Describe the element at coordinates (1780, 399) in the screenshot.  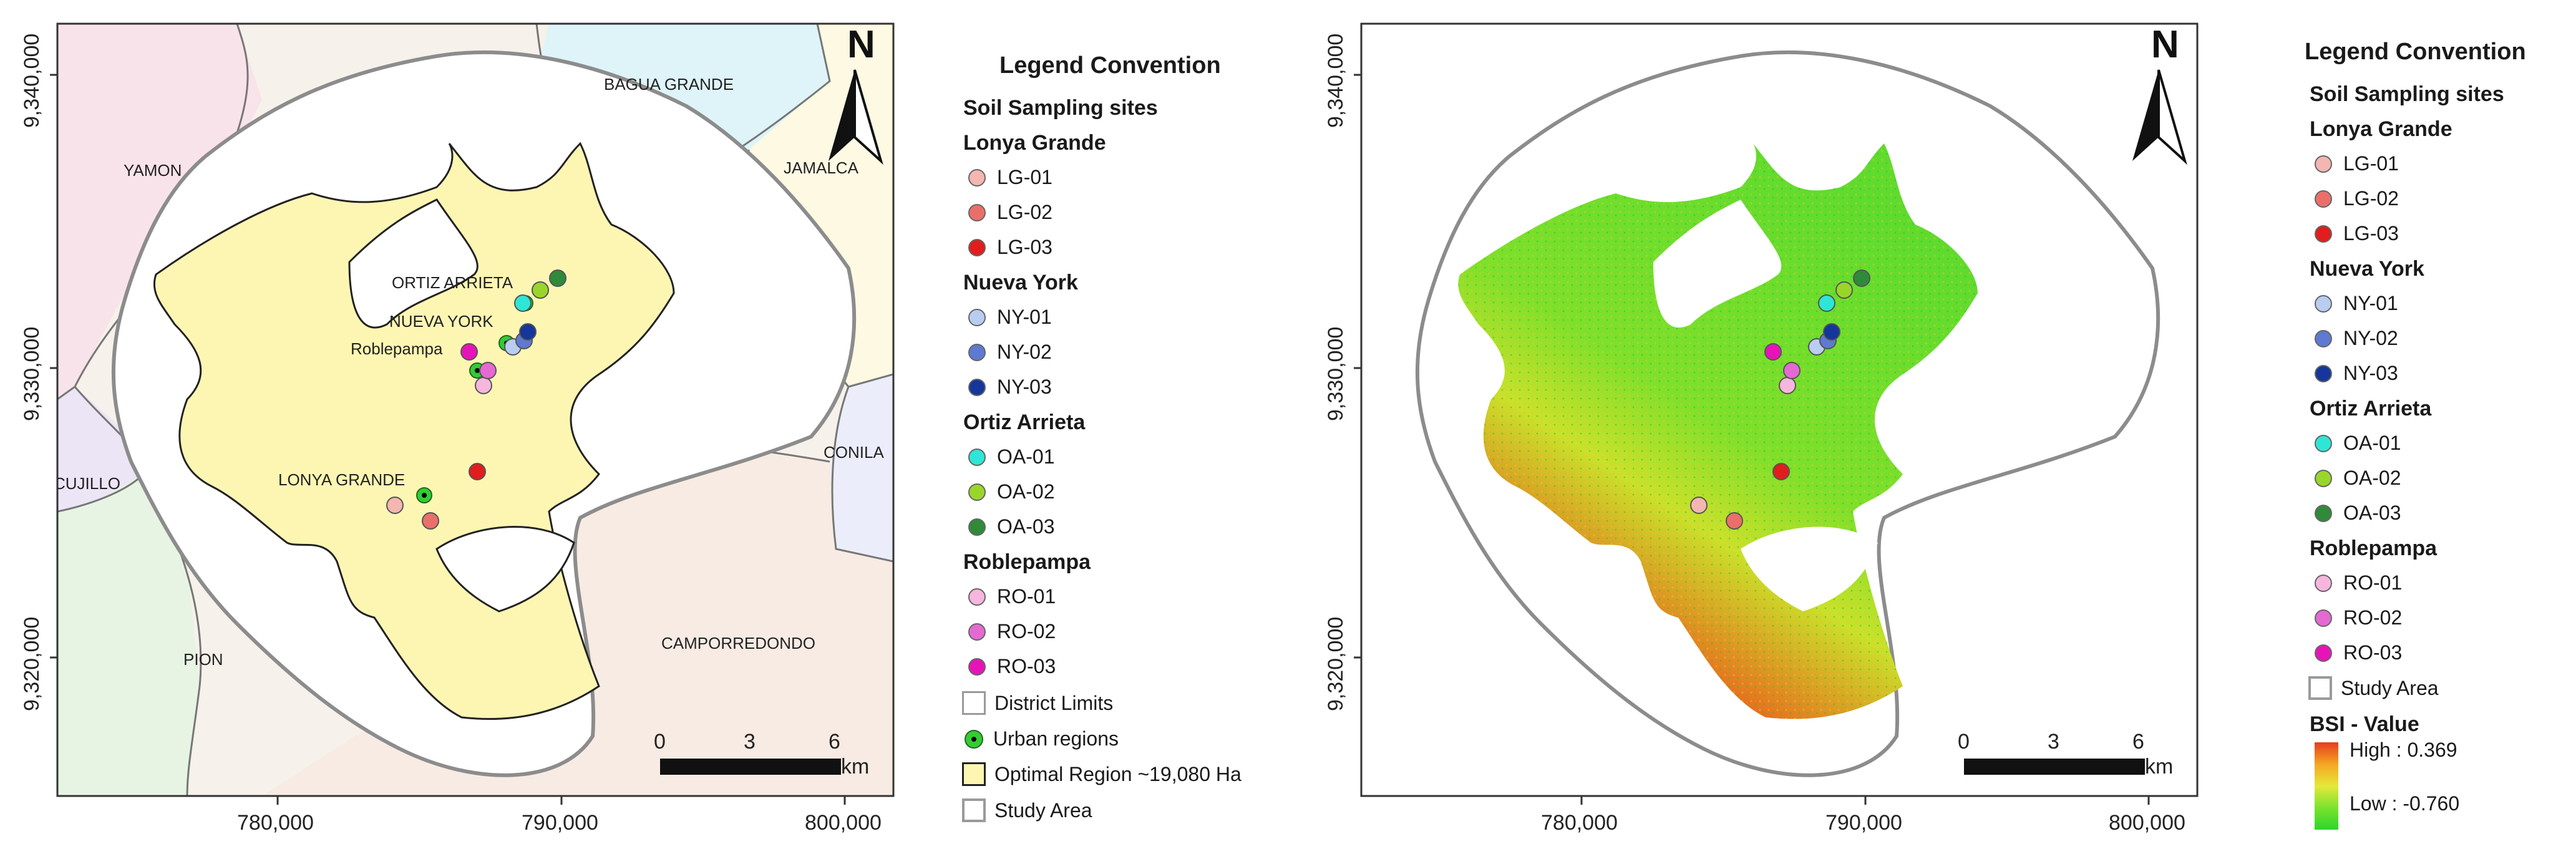
I see `sampling-sites-map2` at that location.